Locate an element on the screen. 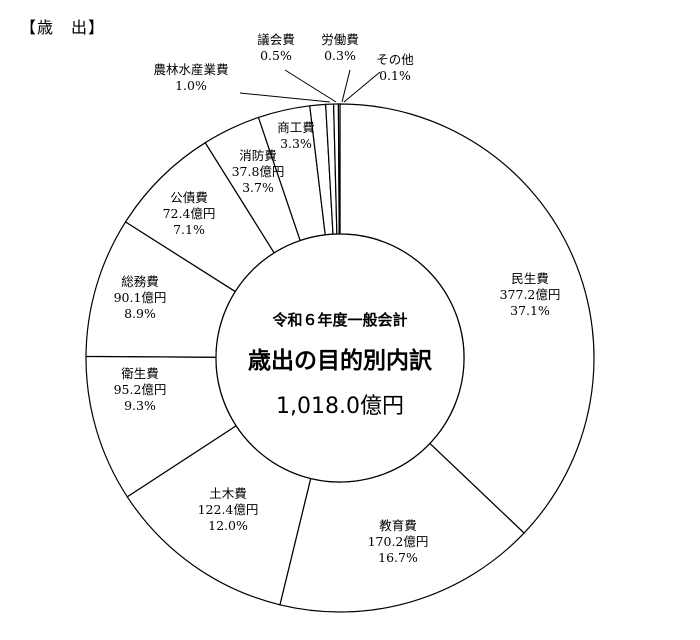 This screenshot has width=700, height=640. slice-label-amount: 95.2億円 is located at coordinates (140, 389).